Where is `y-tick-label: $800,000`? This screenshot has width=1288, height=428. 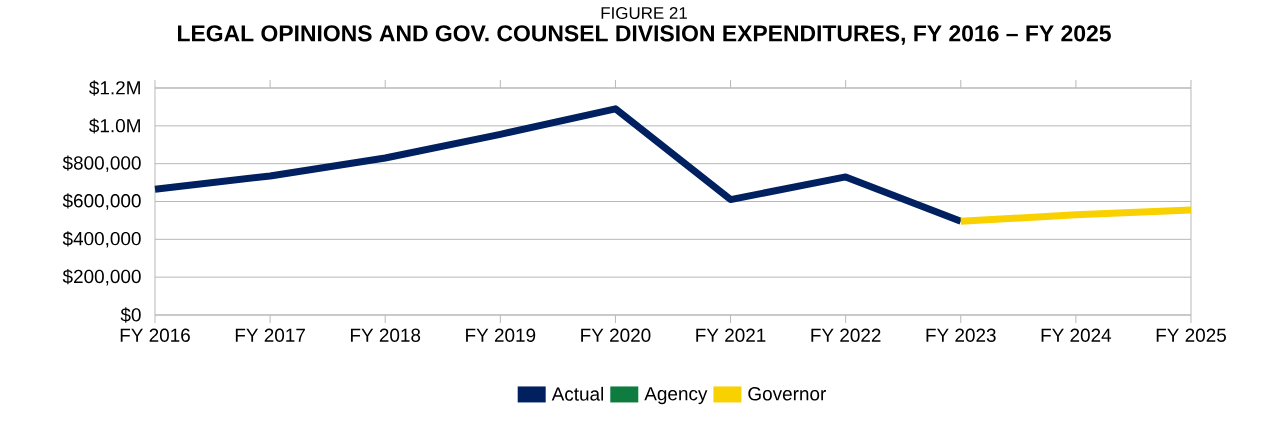
y-tick-label: $800,000 is located at coordinates (101, 163).